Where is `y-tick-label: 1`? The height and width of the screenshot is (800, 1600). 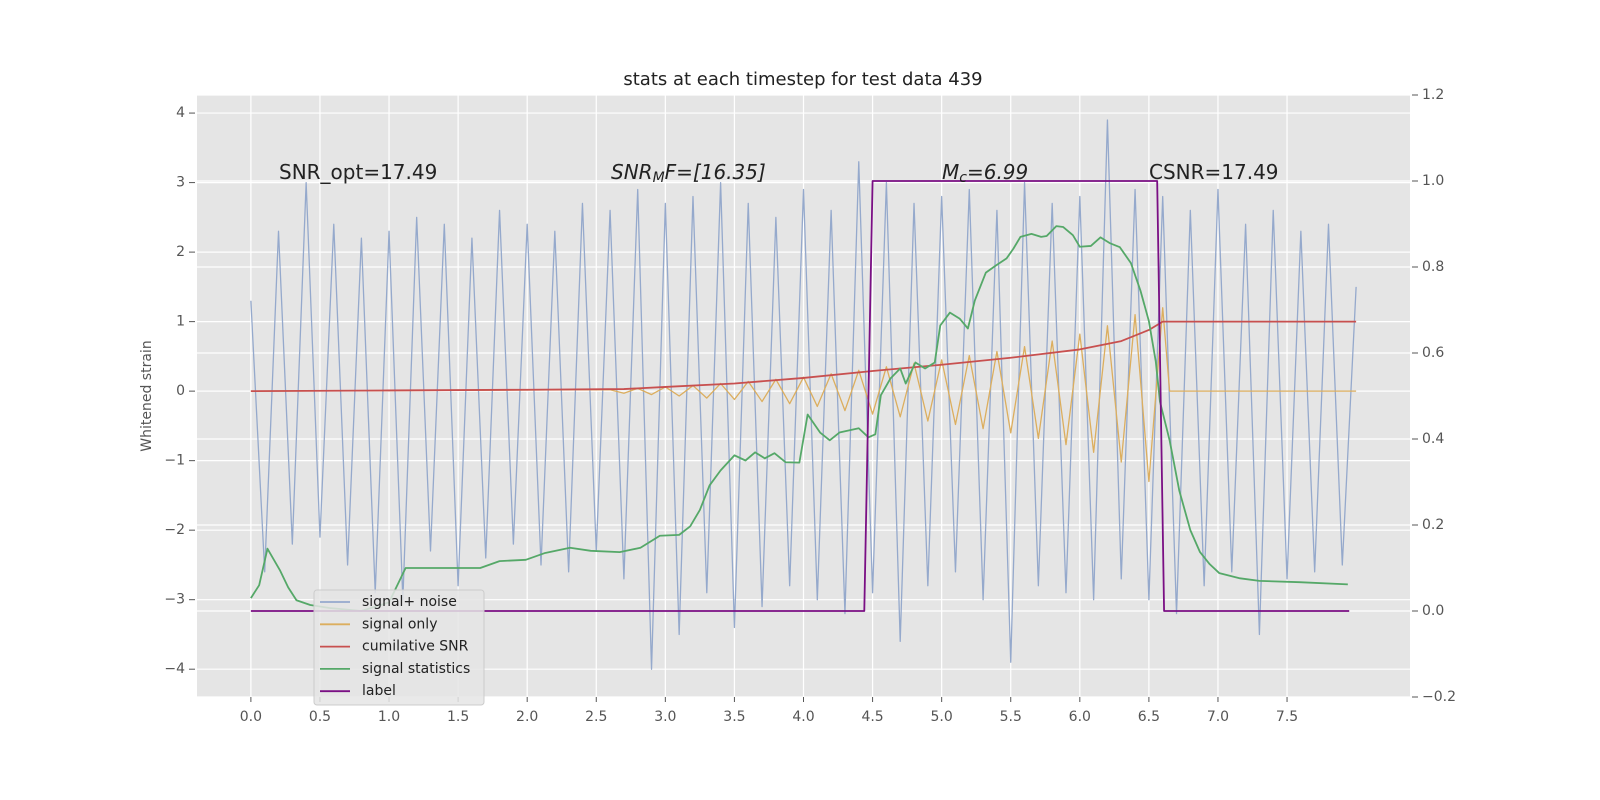
y-tick-label: 1 is located at coordinates (180, 322).